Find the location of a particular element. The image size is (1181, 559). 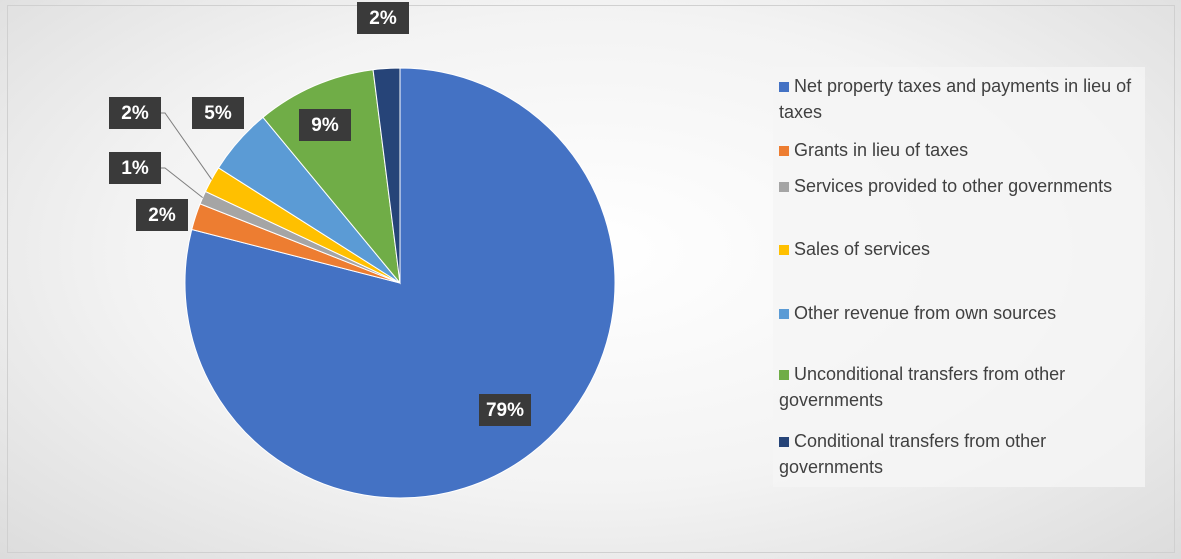

legend-item: Other revenue from own sources is located at coordinates (959, 313).